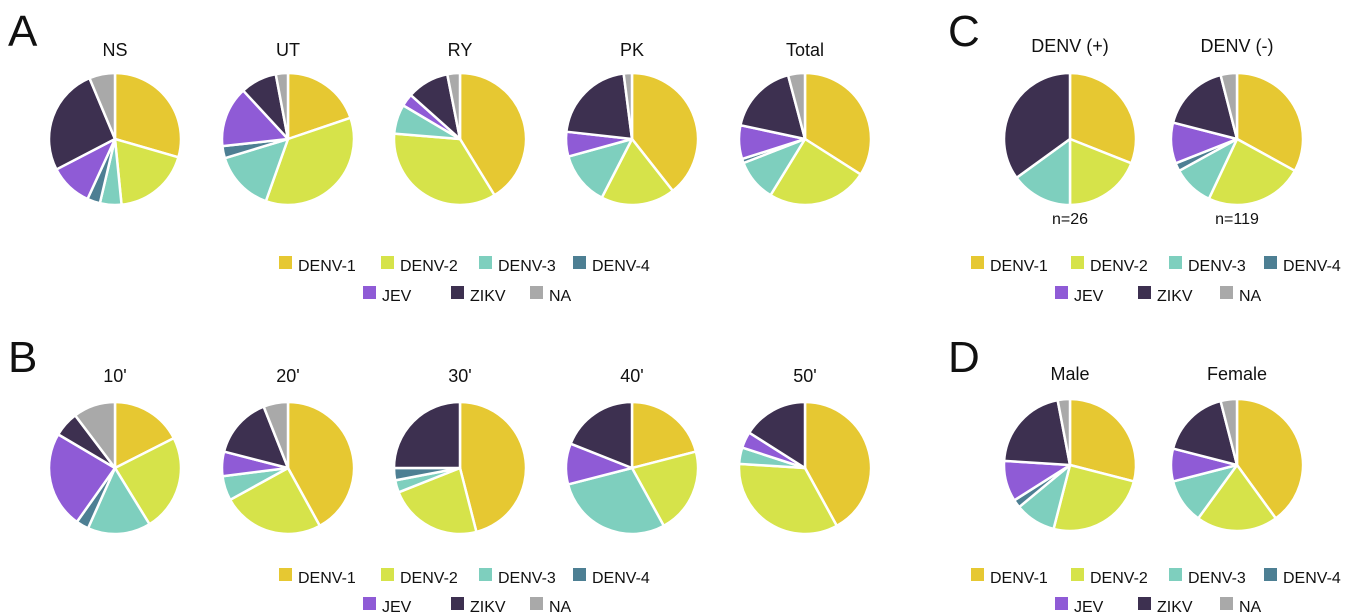 This screenshot has height=615, width=1361. Describe the element at coordinates (427, 435) in the screenshot. I see `pie-b-30-slice-zikv` at that location.